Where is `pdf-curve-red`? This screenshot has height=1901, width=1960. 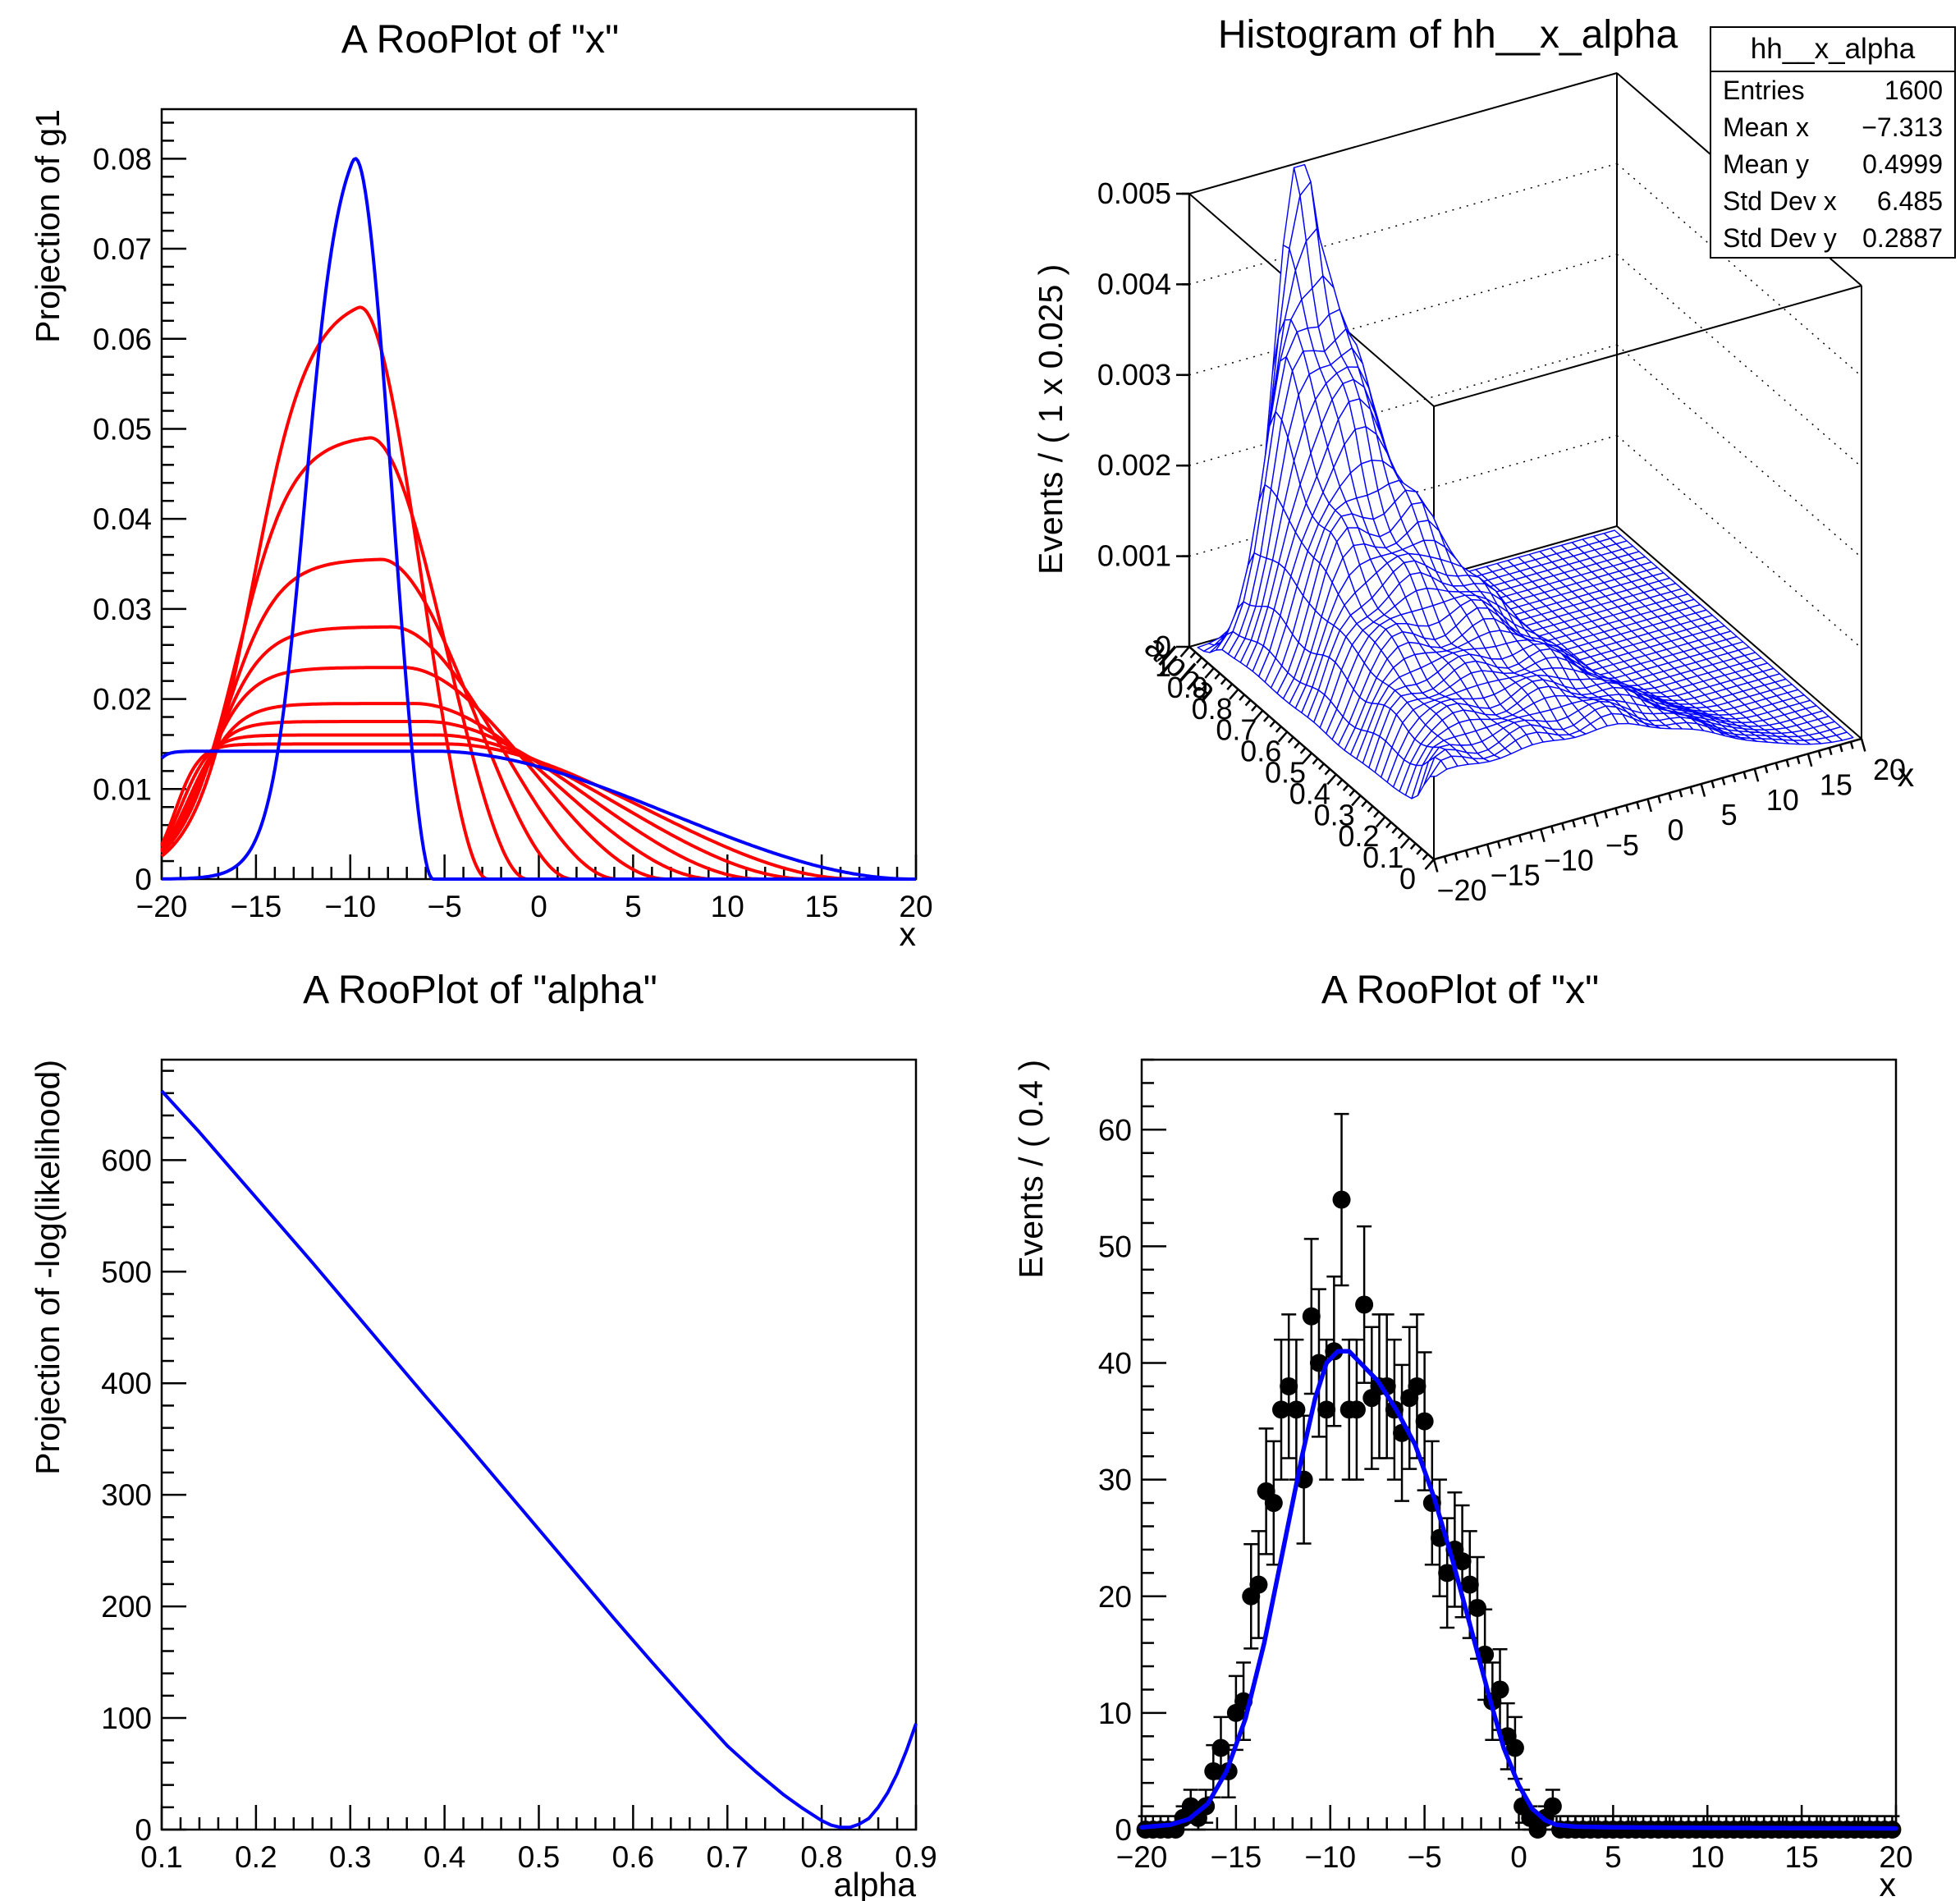 pdf-curve-red is located at coordinates (538, 811).